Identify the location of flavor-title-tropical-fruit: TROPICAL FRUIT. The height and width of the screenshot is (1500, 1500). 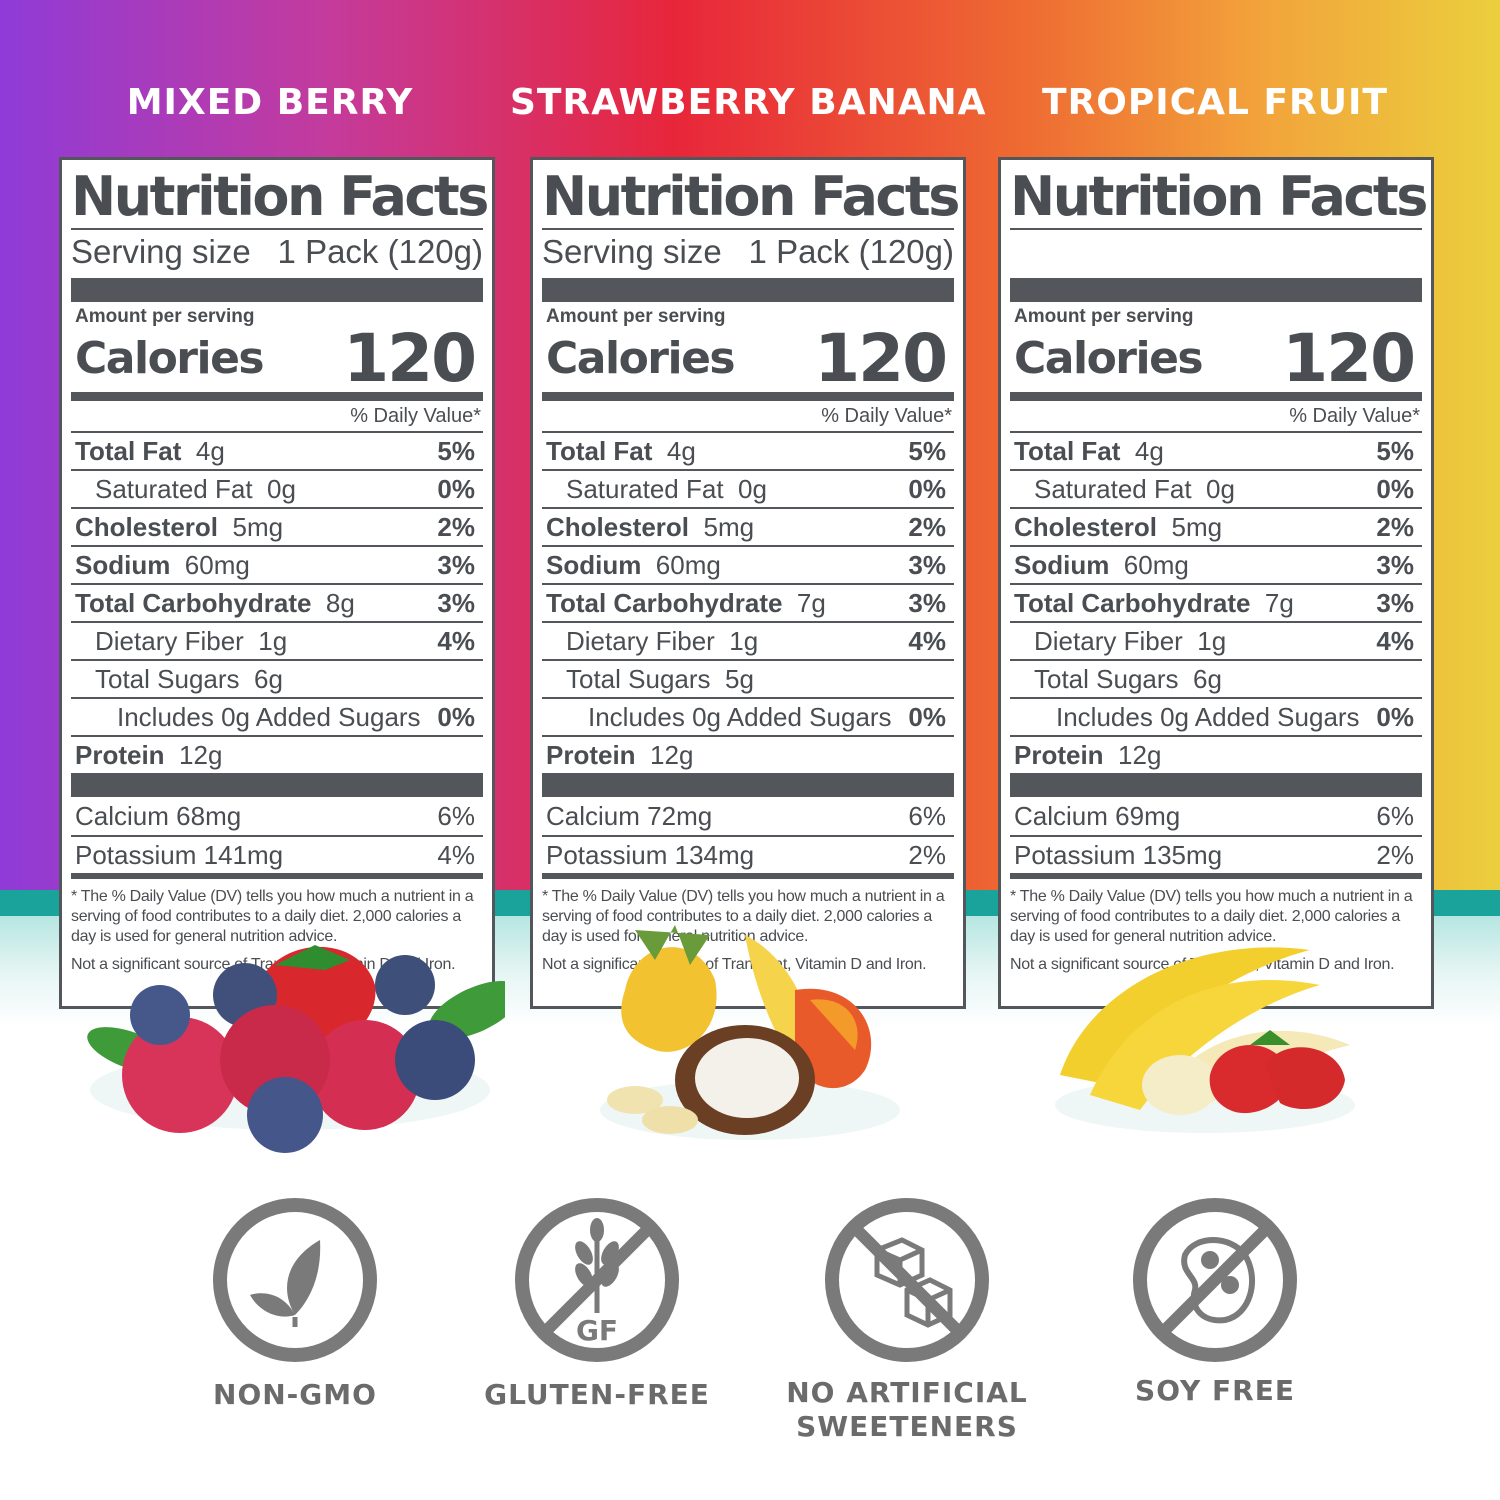
(1215, 102).